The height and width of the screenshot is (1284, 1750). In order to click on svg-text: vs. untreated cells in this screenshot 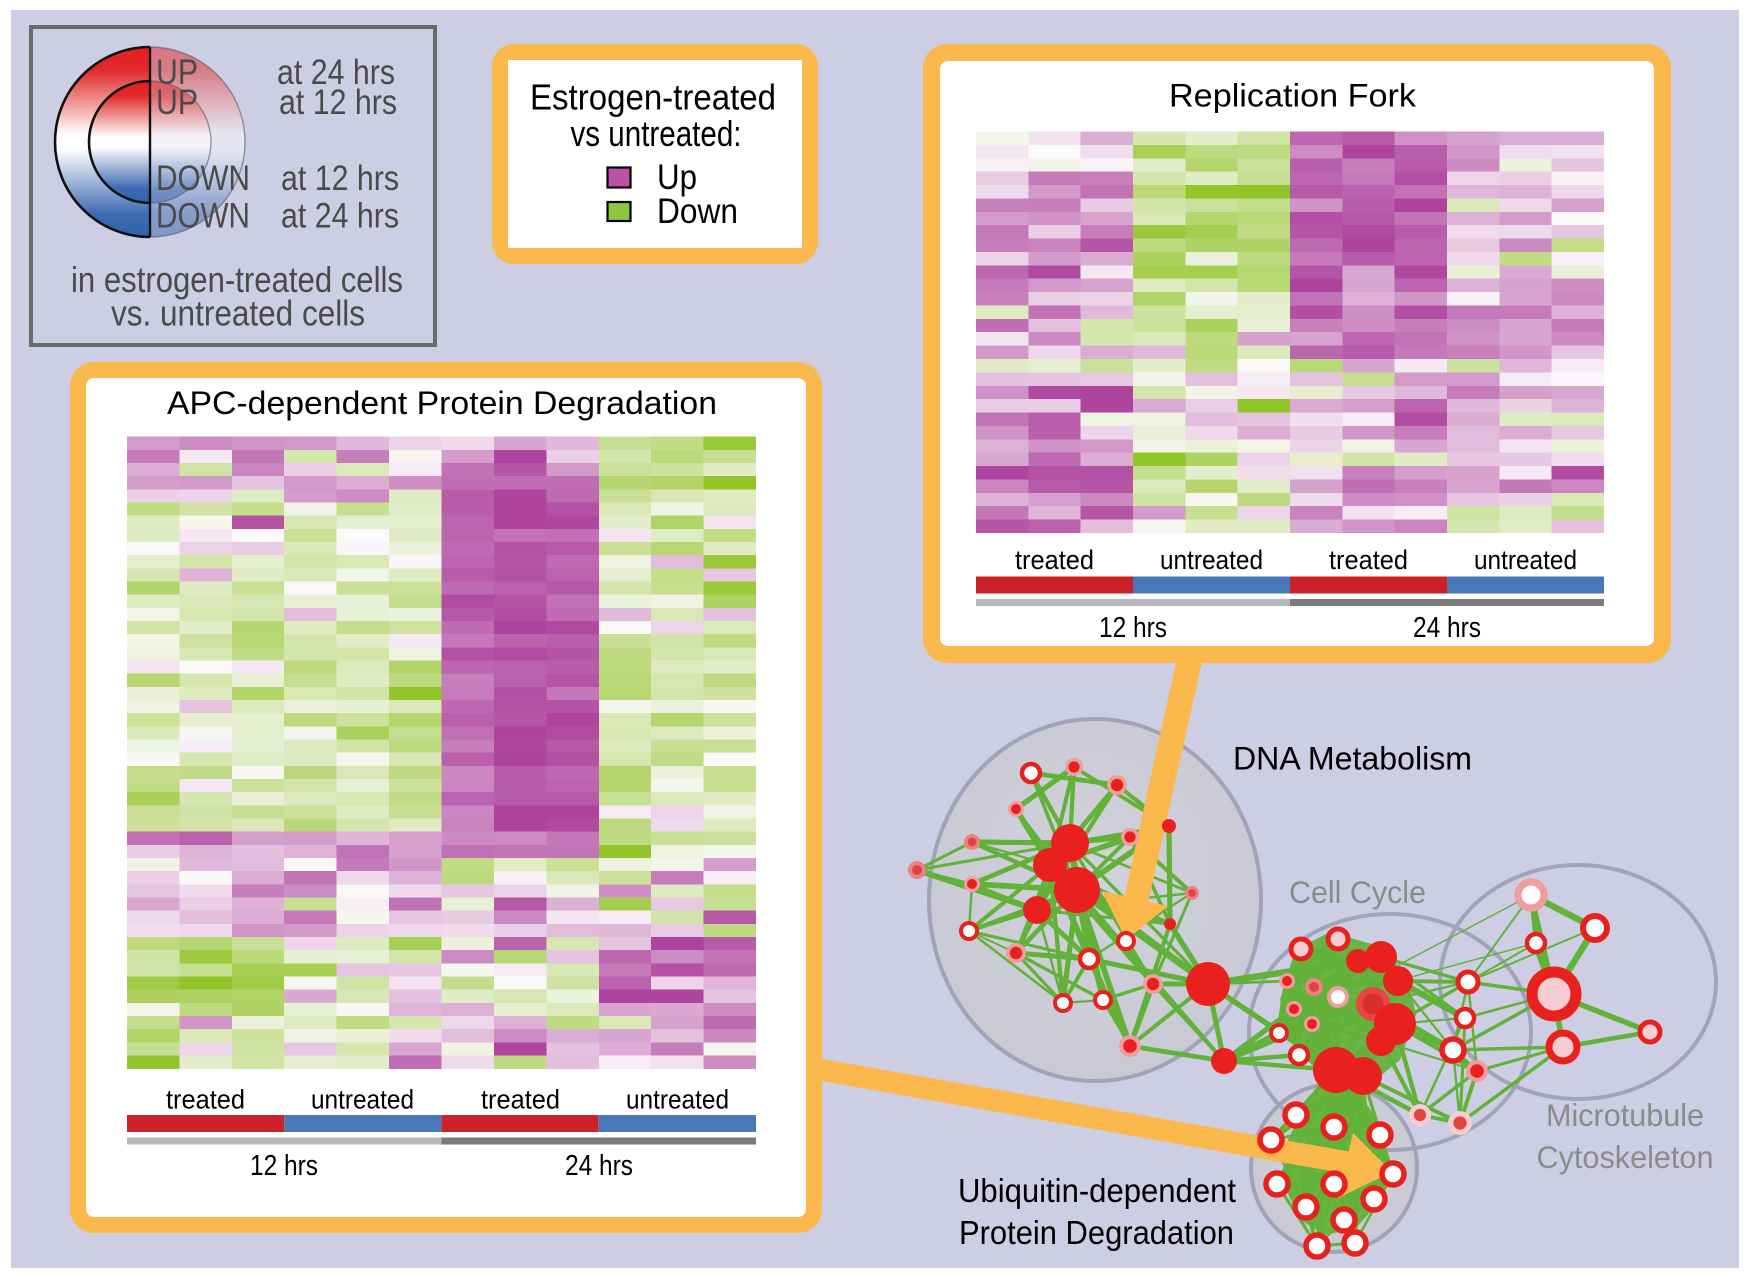, I will do `click(238, 313)`.